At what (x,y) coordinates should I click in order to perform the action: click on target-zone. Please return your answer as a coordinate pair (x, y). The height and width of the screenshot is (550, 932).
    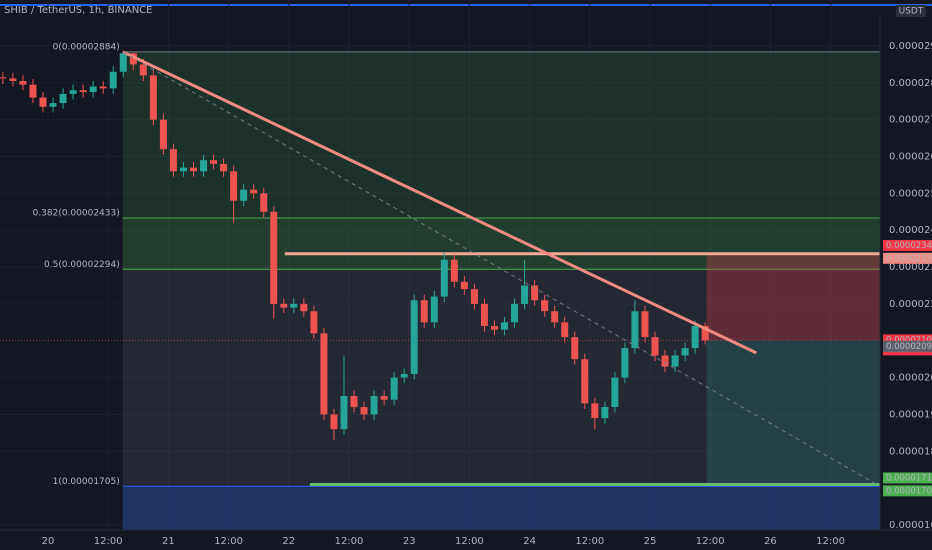
    Looking at the image, I should click on (793, 412).